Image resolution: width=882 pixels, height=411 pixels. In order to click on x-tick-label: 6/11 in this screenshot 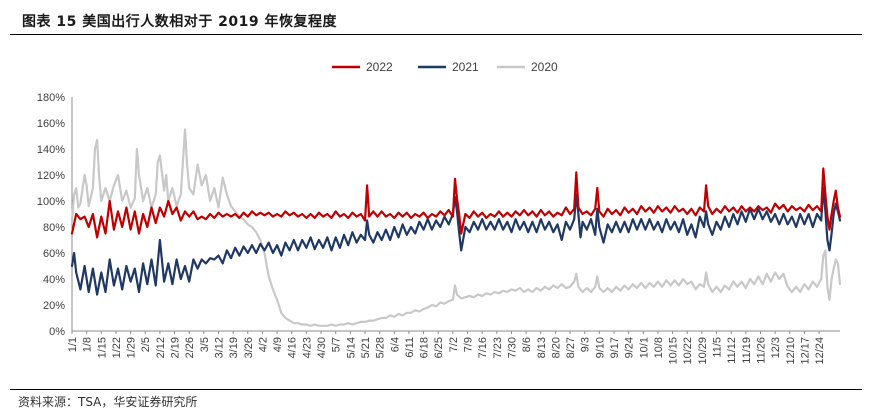, I will do `click(410, 347)`.